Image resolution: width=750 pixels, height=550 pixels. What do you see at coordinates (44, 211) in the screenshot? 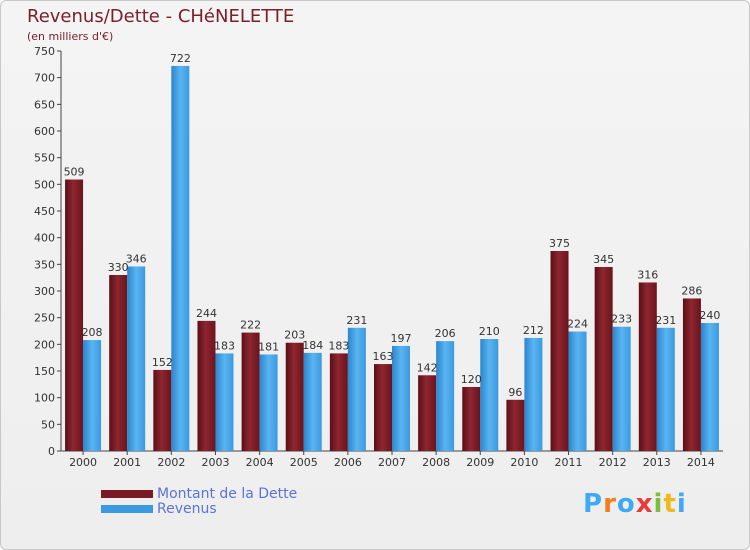
I see `y-tick-label: 450` at bounding box center [44, 211].